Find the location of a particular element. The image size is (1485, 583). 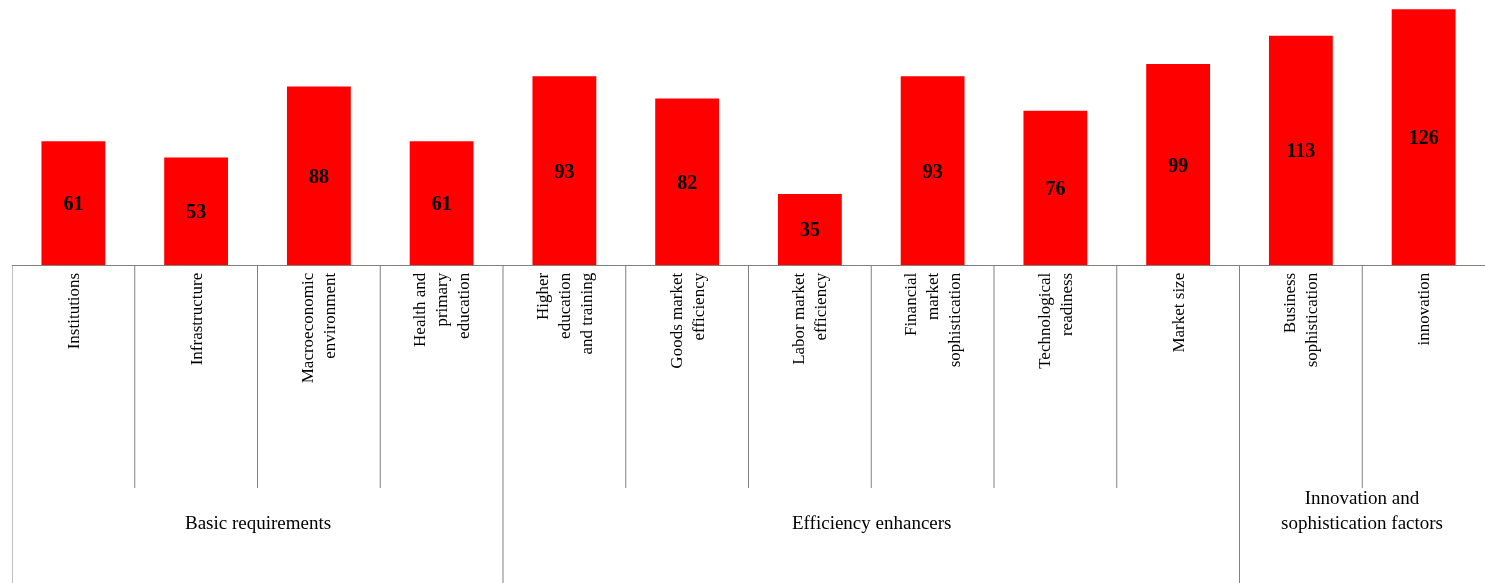

x-tick-label: innovation is located at coordinates (1424, 309).